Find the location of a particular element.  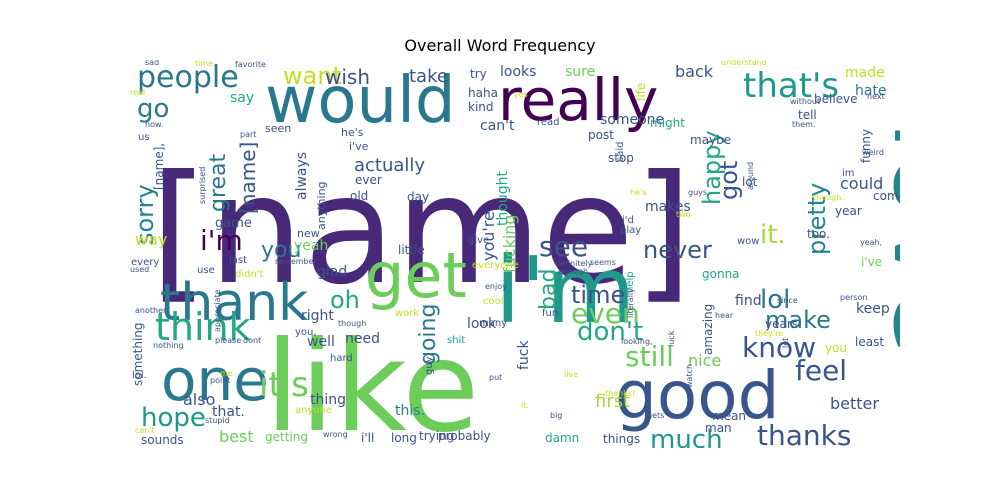

word-life: life is located at coordinates (641, 92).